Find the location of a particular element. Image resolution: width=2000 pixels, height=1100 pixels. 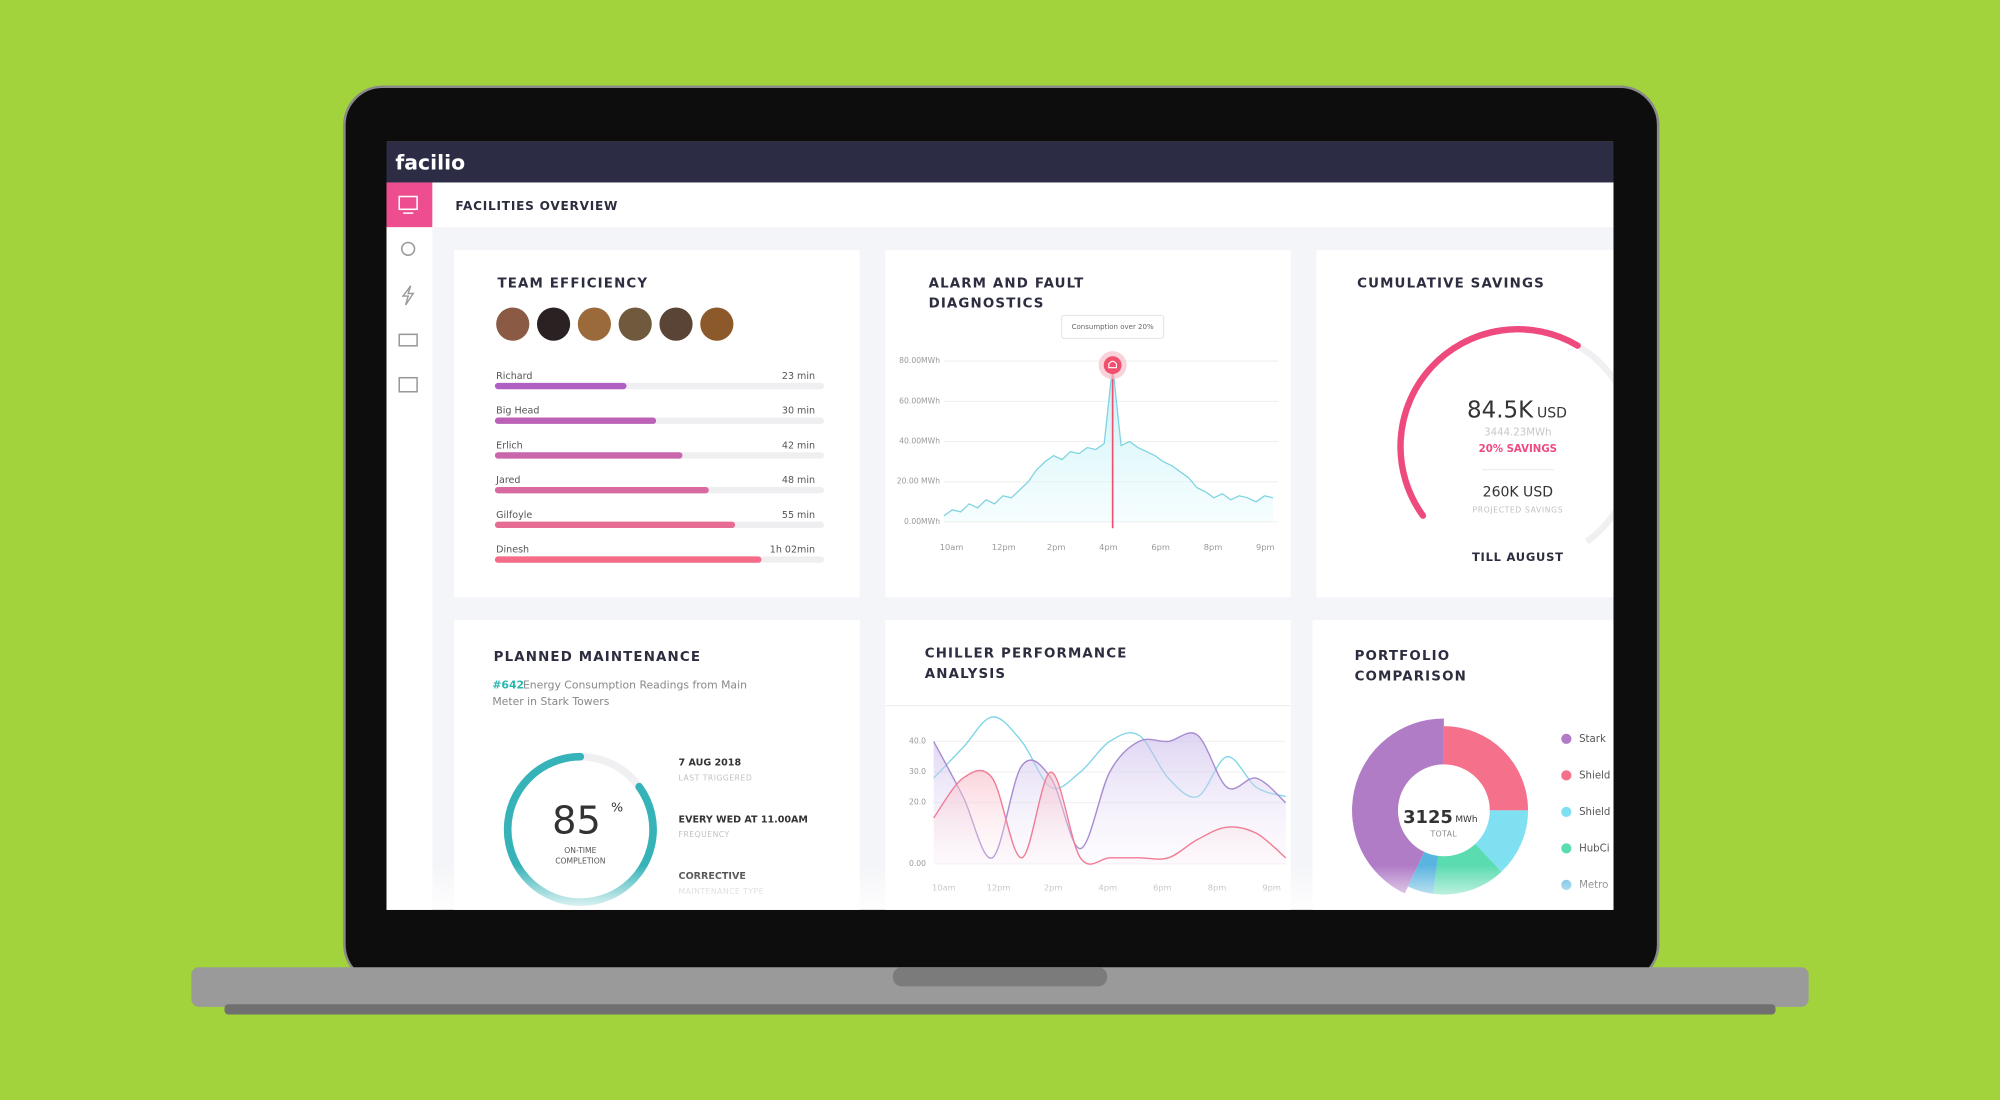

card-title: COMPARISON is located at coordinates (1411, 676).